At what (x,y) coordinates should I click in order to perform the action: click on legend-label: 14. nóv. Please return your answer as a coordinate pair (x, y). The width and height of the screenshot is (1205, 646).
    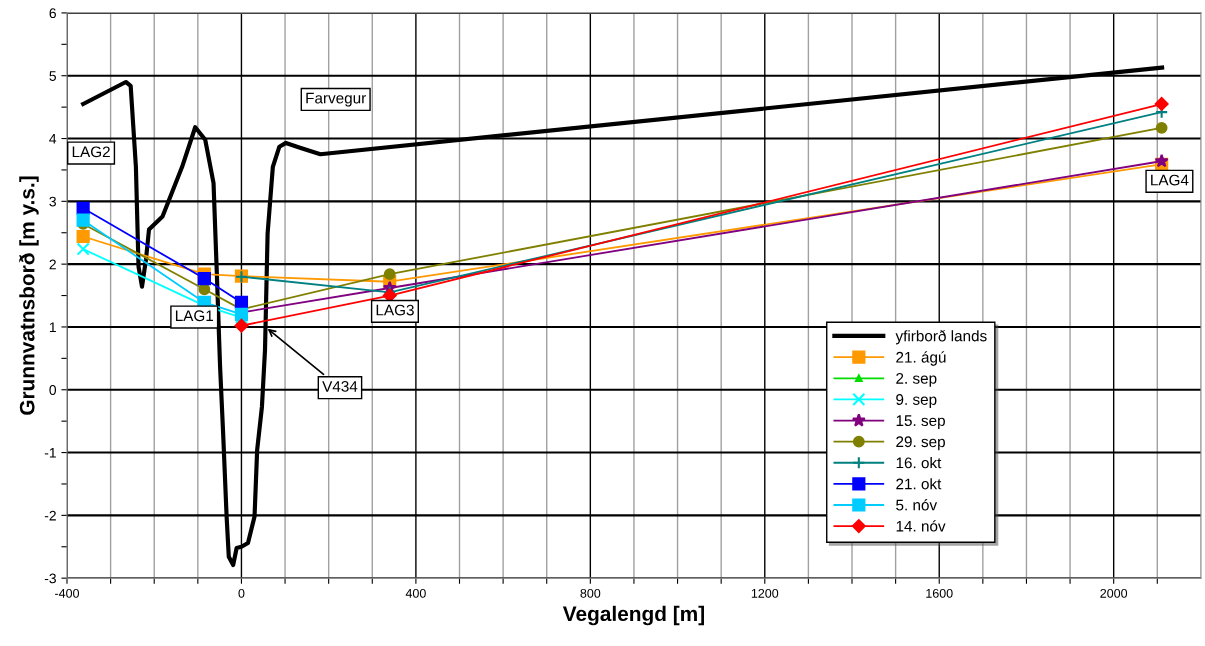
    Looking at the image, I should click on (921, 526).